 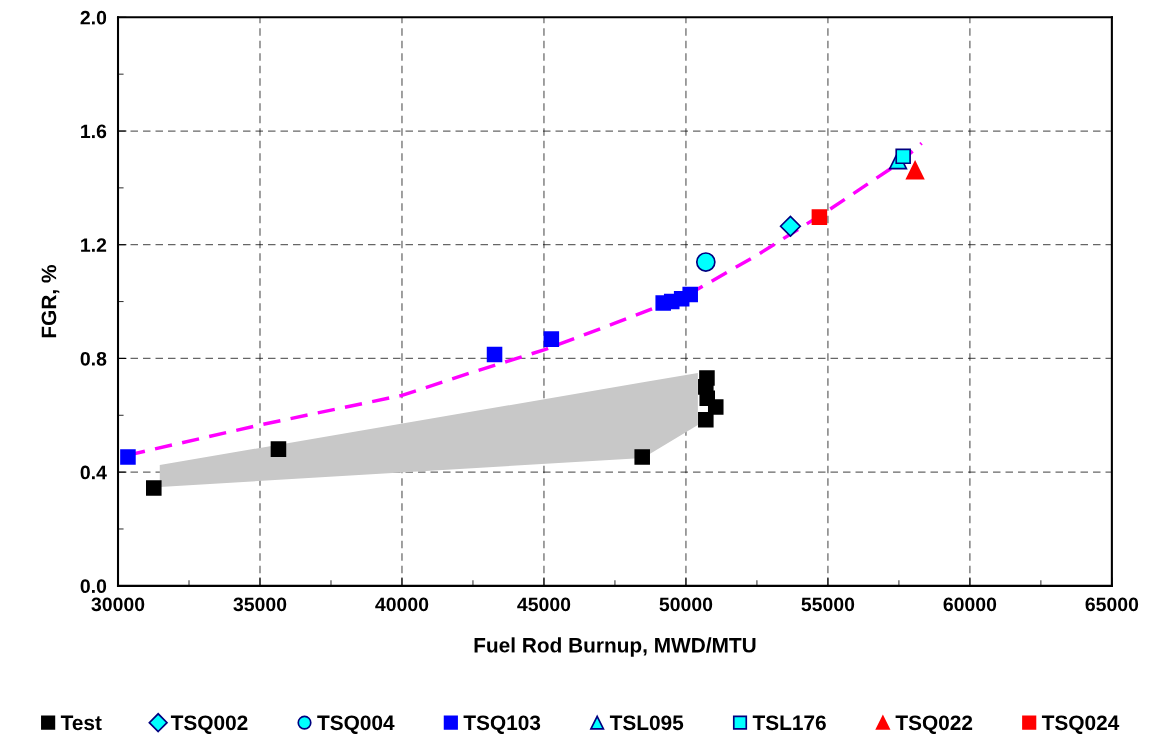 What do you see at coordinates (93, 17) in the screenshot?
I see `y-tick-label: 2.0` at bounding box center [93, 17].